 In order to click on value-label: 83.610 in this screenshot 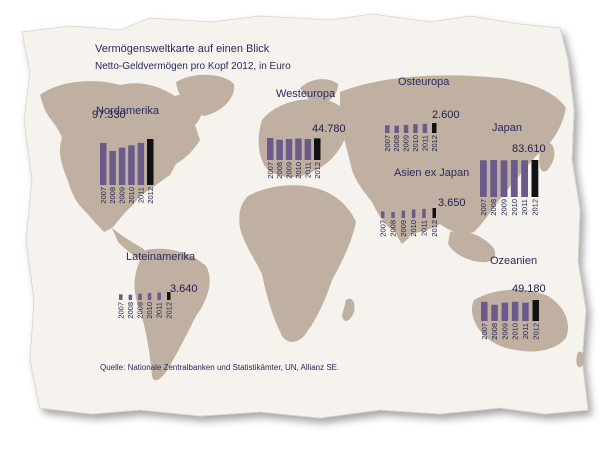, I will do `click(529, 149)`.